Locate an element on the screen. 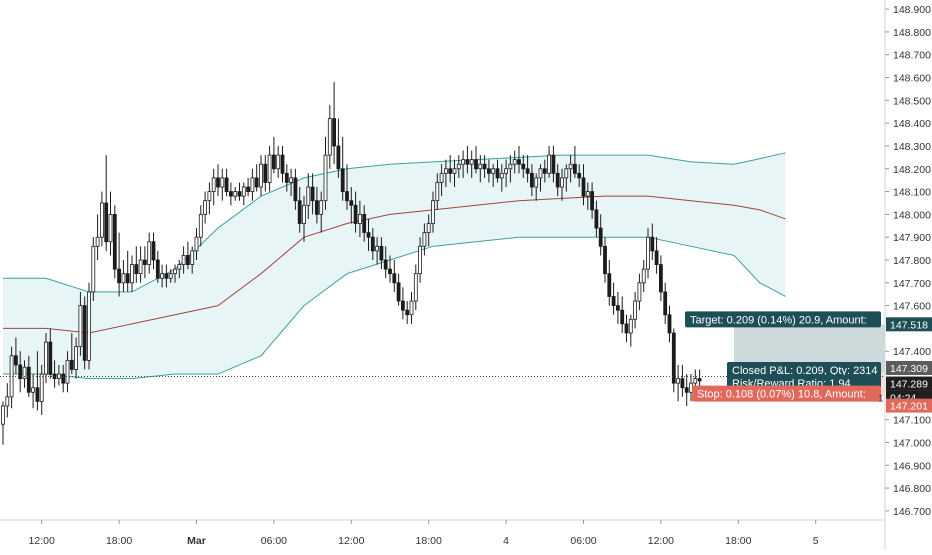 The height and width of the screenshot is (555, 932). y-tick-label: 148.100 is located at coordinates (912, 193).